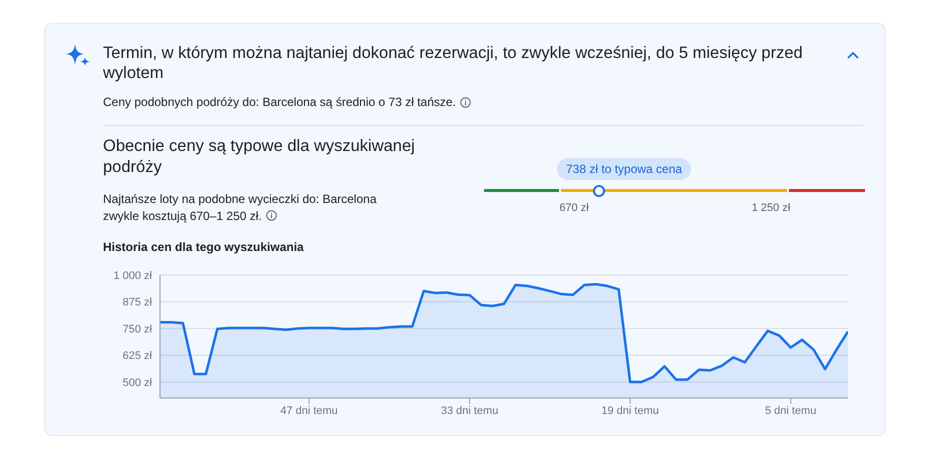  What do you see at coordinates (240, 208) in the screenshot?
I see `text: Najtańsze loty na podobne wycieczki do: Barcelona zwykle kosztują 670–1 250 zł.` at bounding box center [240, 208].